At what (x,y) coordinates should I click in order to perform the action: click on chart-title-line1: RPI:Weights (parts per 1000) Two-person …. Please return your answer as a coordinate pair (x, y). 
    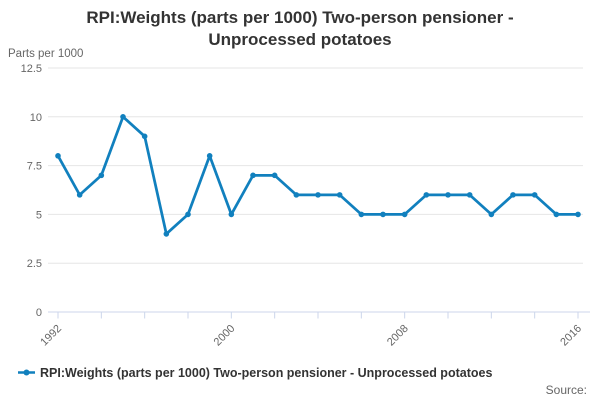
    Looking at the image, I should click on (300, 17).